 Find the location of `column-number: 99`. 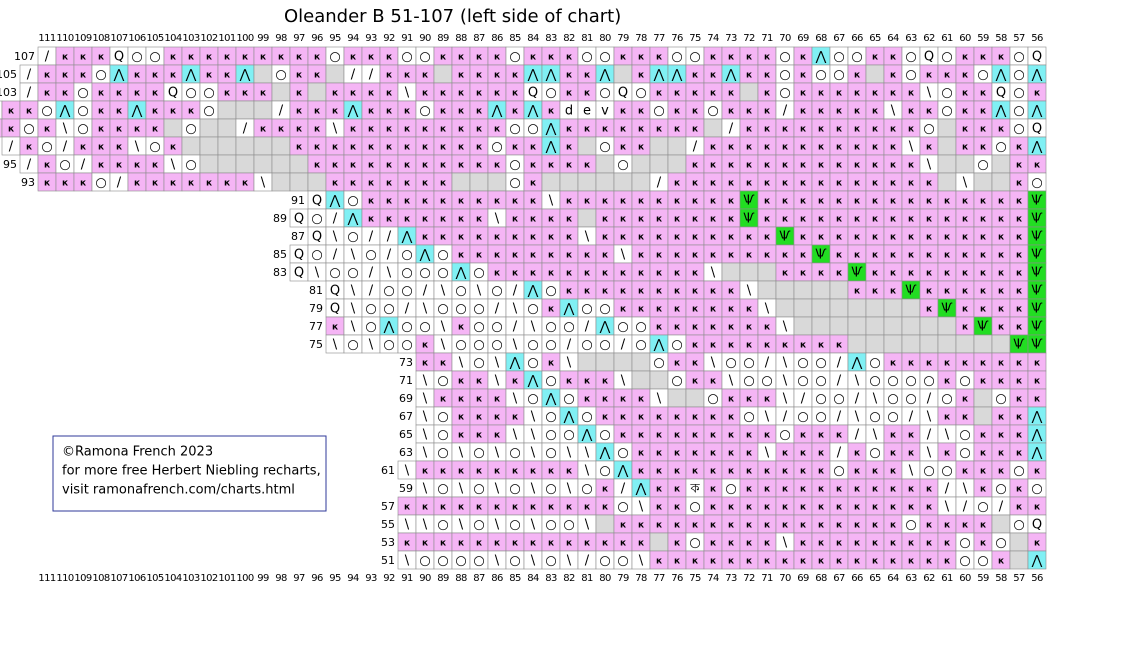

column-number: 99 is located at coordinates (263, 38).